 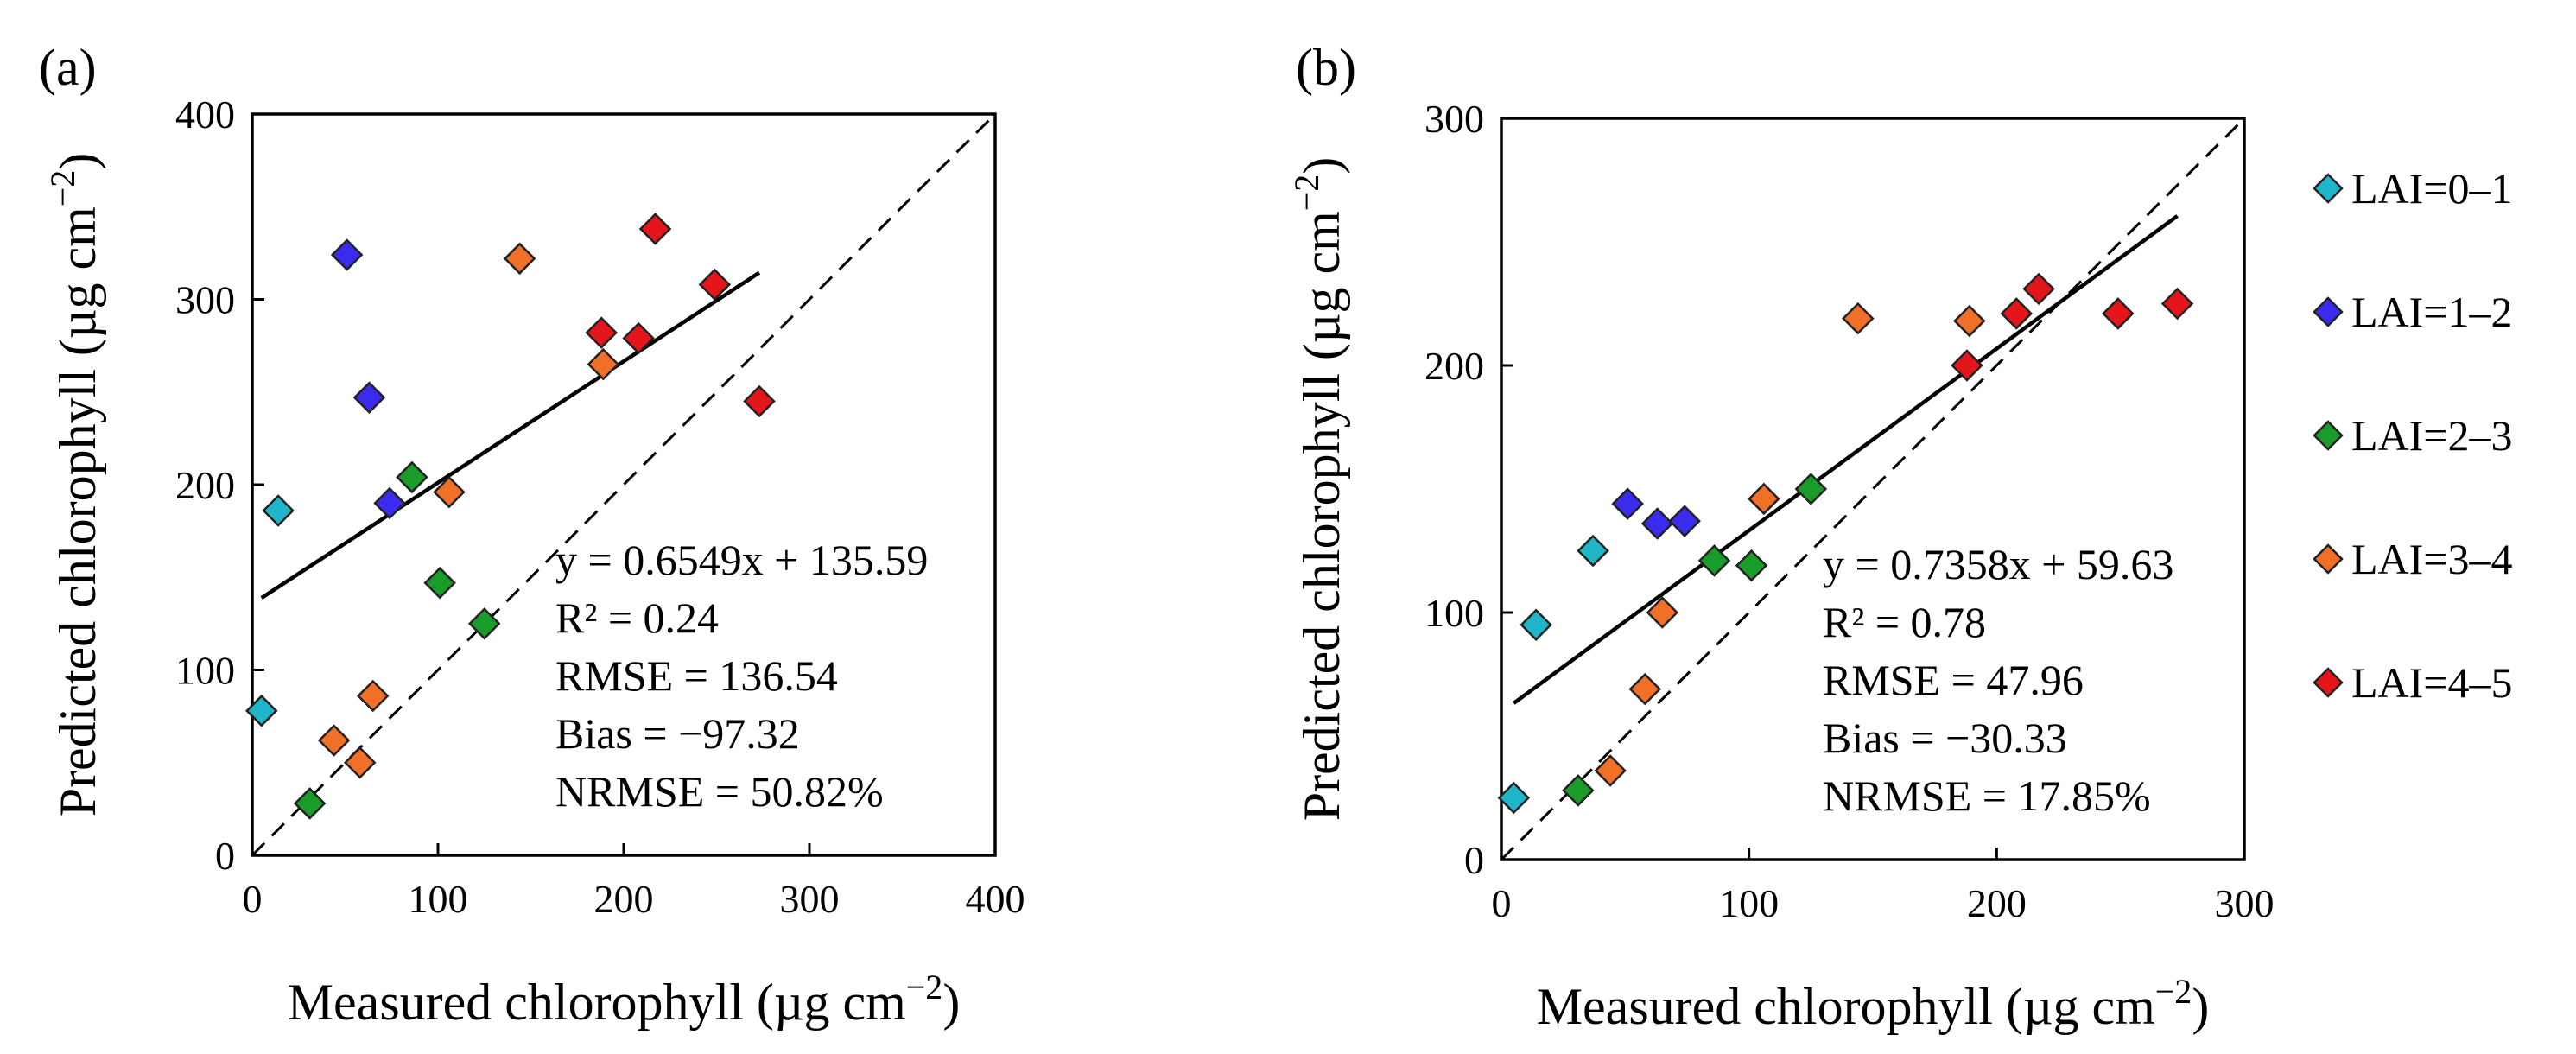 I want to click on panel-a-y-tick-label: 100, so click(x=205, y=671).